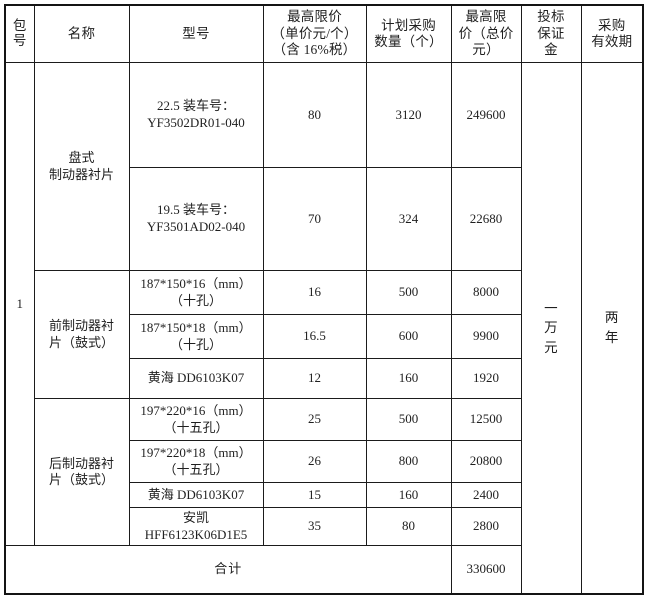 Image resolution: width=646 pixels, height=595 pixels. Describe the element at coordinates (19, 40) in the screenshot. I see `header-line: 号` at that location.